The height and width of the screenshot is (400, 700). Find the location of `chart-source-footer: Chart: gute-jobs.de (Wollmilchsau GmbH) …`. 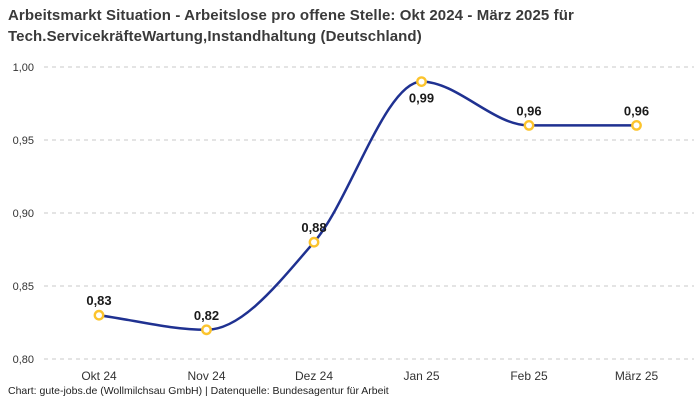

chart-source-footer: Chart: gute-jobs.de (Wollmilchsau GmbH) … is located at coordinates (198, 391).